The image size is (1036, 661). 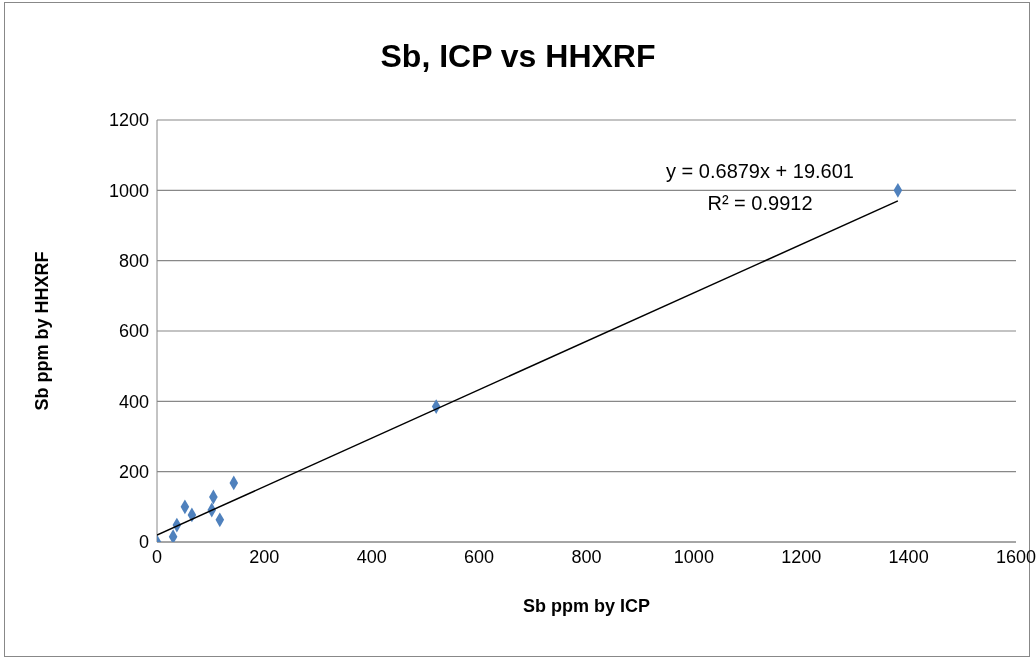 What do you see at coordinates (128, 120) in the screenshot?
I see `y-tick-label: 1200` at bounding box center [128, 120].